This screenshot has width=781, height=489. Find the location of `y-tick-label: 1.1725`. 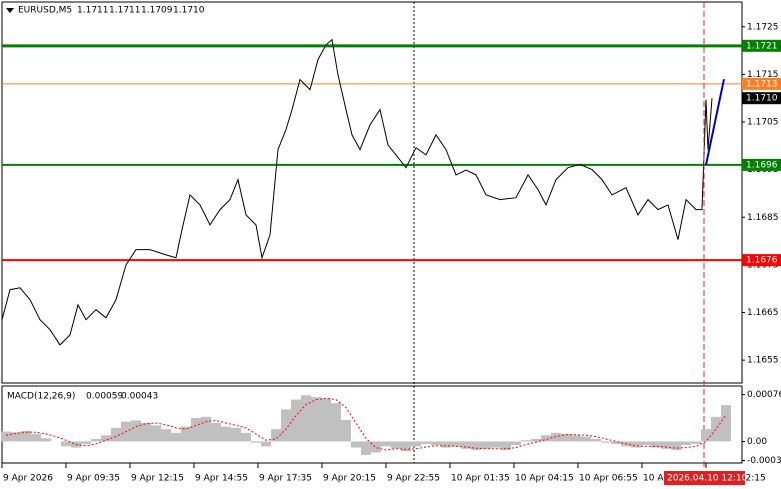

y-tick-label: 1.1725 is located at coordinates (763, 27).